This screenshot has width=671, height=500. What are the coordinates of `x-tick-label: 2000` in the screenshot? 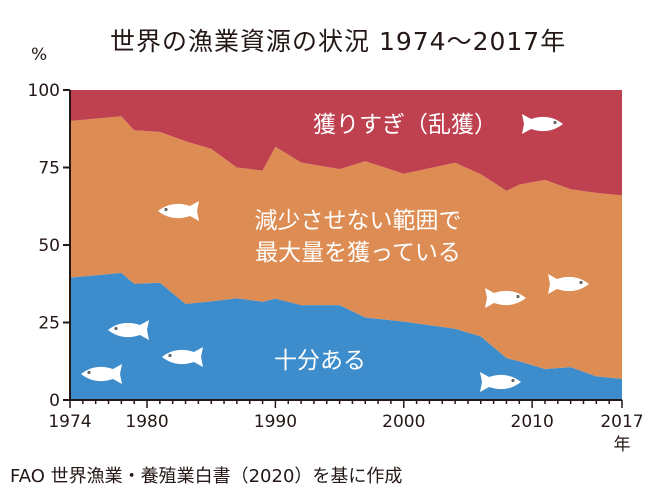 It's located at (403, 422).